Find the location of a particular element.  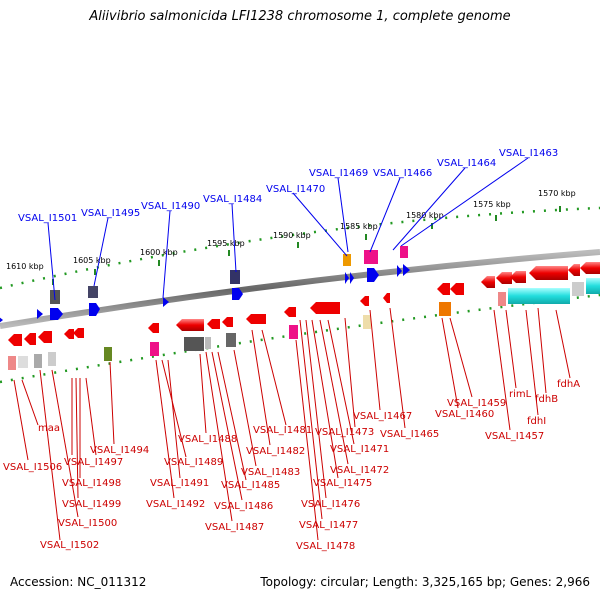

reverse-gene-label: VSAL_I1497 is located at coordinates (93, 462).